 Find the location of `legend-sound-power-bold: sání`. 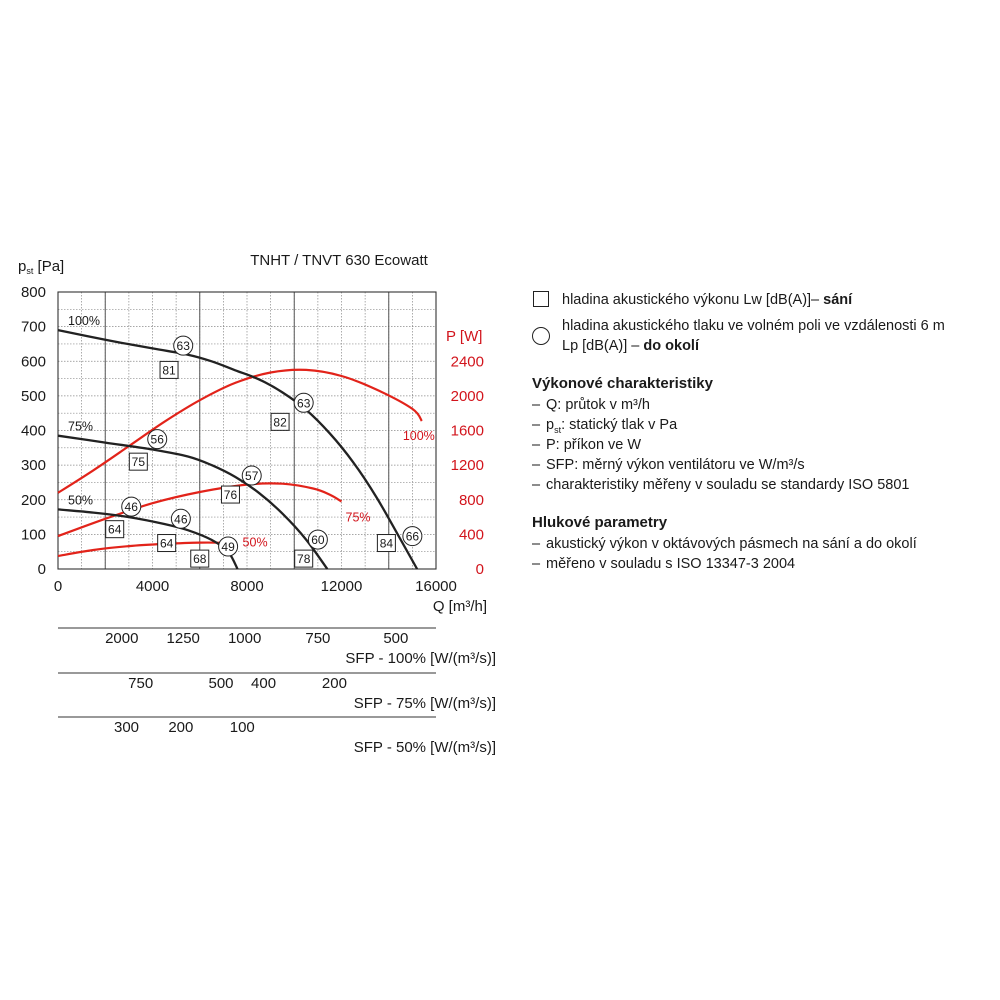

legend-sound-power-bold: sání is located at coordinates (838, 300).